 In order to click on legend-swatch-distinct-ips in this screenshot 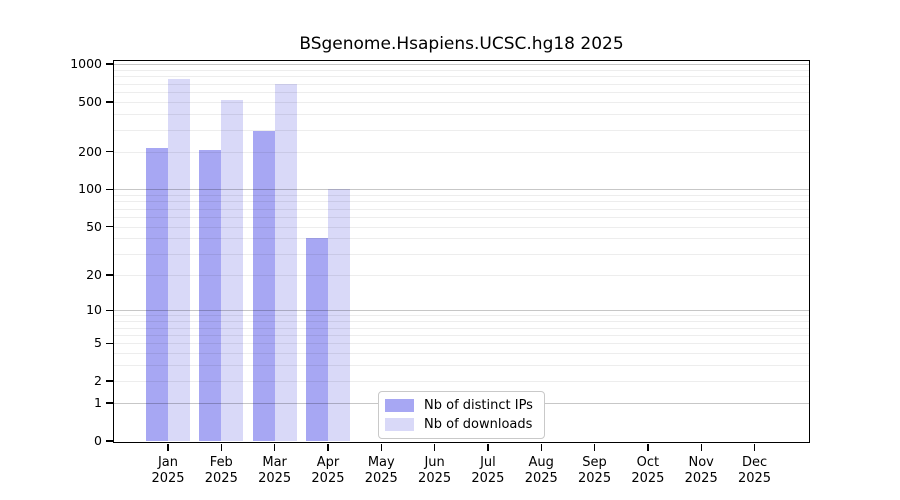, I will do `click(399, 405)`.